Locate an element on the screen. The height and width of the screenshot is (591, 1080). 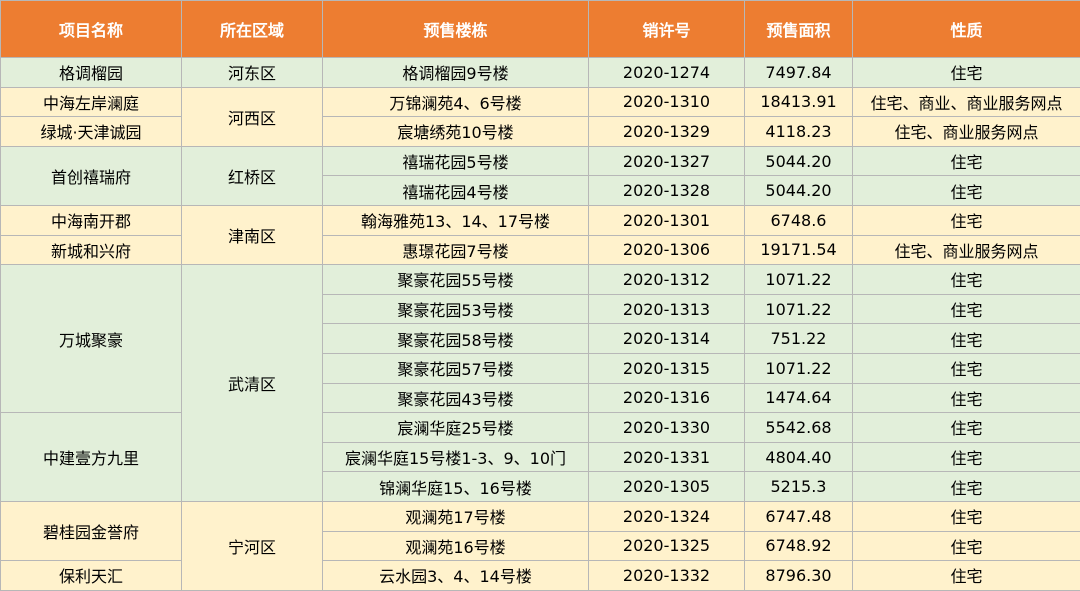
header-permit: 销许号 is located at coordinates (666, 29).